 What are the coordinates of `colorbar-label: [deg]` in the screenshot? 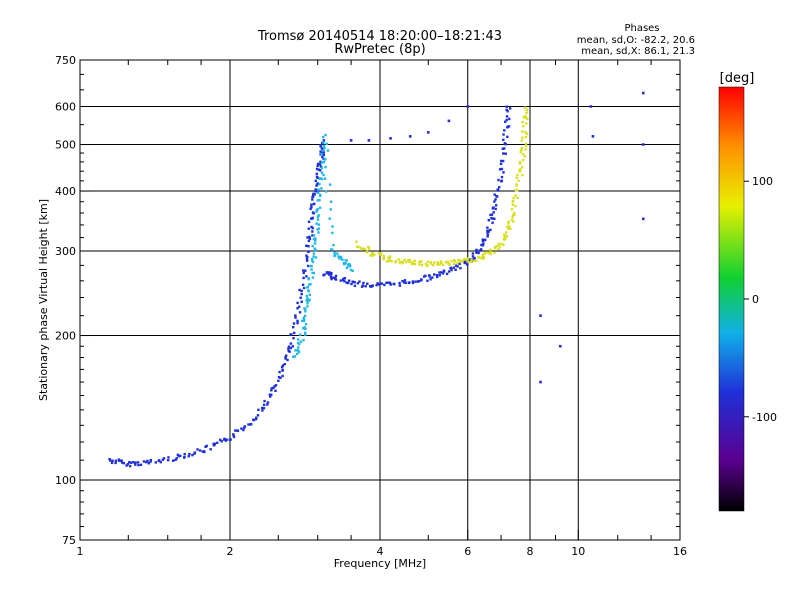 It's located at (737, 78).